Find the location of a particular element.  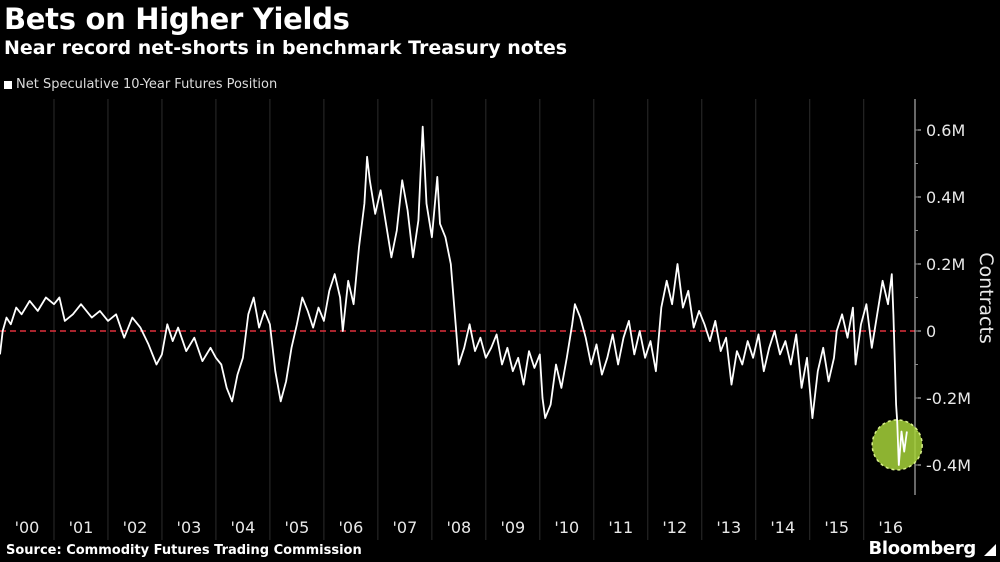

x-tick-label: '14 is located at coordinates (782, 527).